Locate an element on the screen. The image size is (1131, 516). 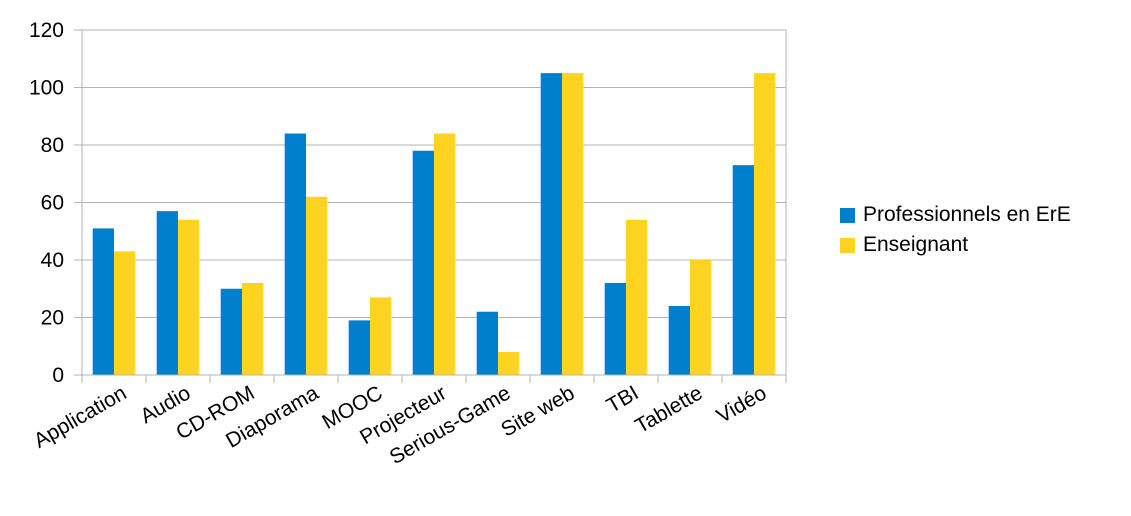
bar-series-1-cd-rom is located at coordinates (231, 331).